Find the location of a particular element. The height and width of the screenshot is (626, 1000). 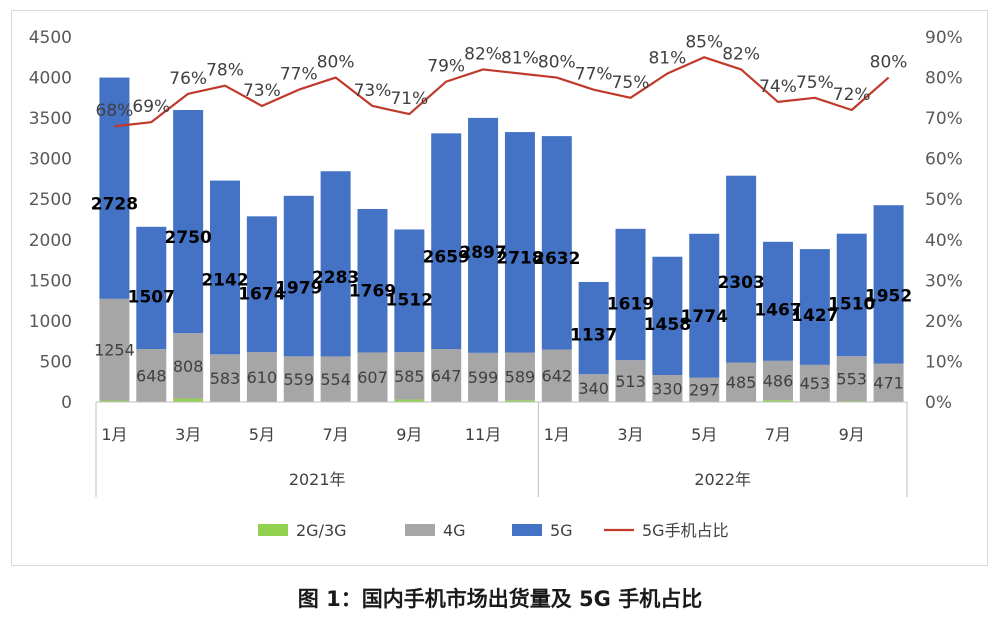

x-tick-label: 11月 is located at coordinates (483, 434).